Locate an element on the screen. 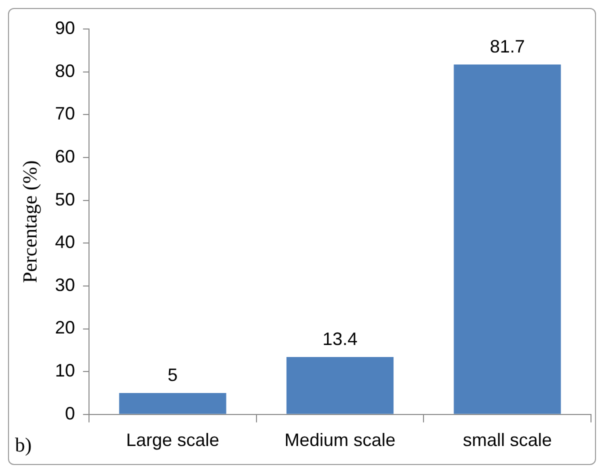  y-tick-label: 20 is located at coordinates (65, 328).